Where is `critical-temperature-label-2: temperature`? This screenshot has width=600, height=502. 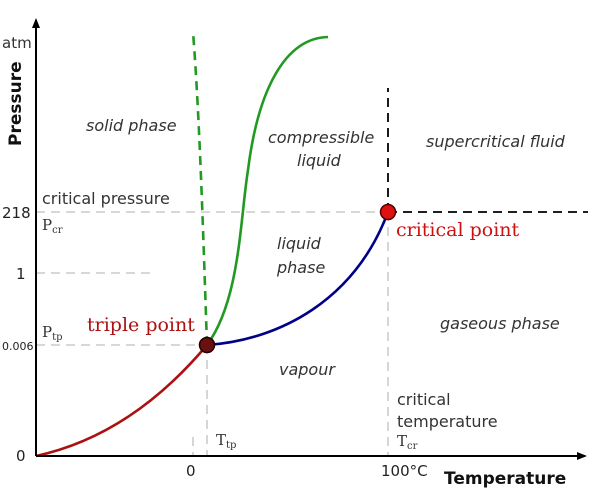
critical-temperature-label-2: temperature is located at coordinates (447, 421).